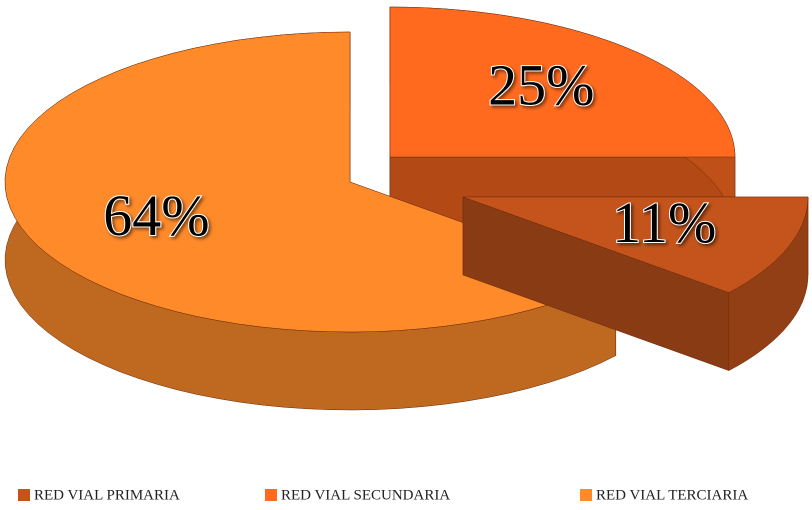 Image resolution: width=812 pixels, height=510 pixels. Describe the element at coordinates (672, 495) in the screenshot. I see `legend-label: RED VIAL TERCIARIA` at that location.